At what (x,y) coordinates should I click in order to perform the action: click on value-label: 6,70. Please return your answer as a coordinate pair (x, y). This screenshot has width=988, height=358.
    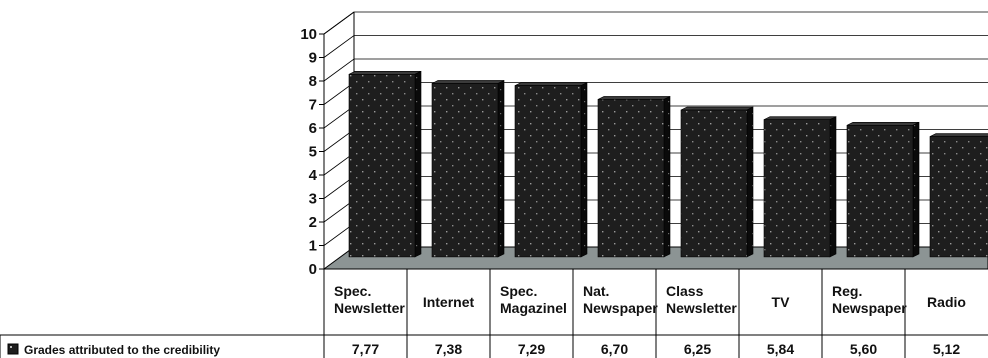
    Looking at the image, I should click on (614, 349).